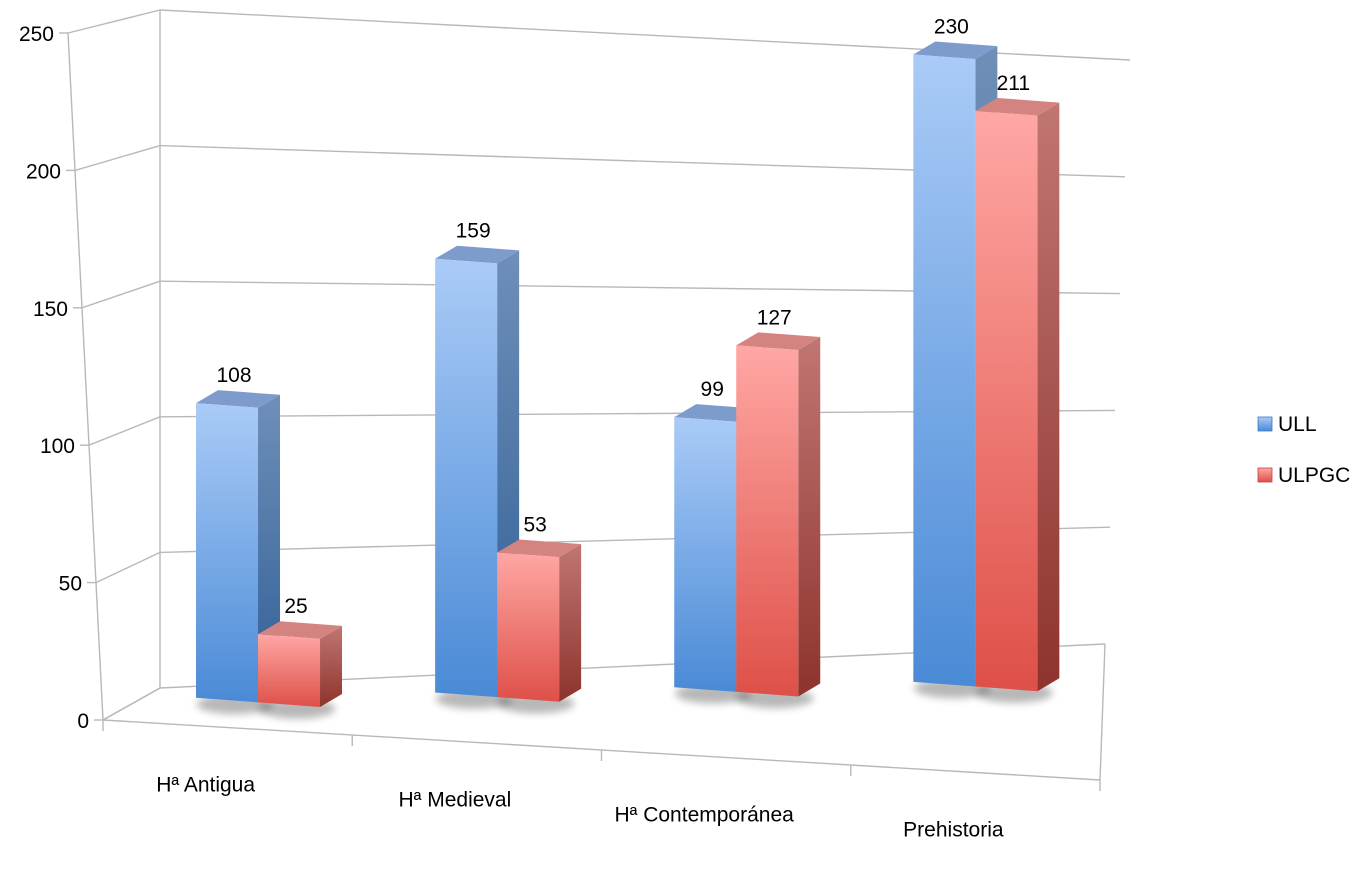 The image size is (1356, 886). What do you see at coordinates (712, 389) in the screenshot?
I see `data-label: 99` at bounding box center [712, 389].